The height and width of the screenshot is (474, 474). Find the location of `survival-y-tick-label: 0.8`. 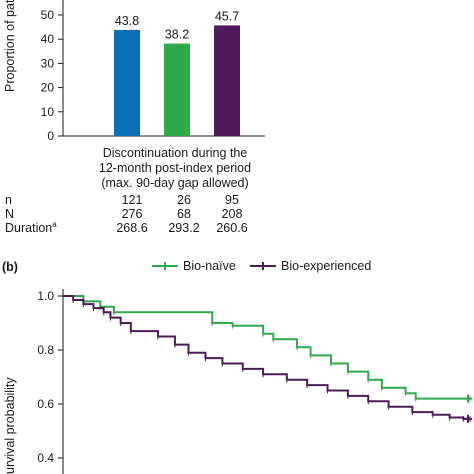

survival-y-tick-label: 0.8 is located at coordinates (45, 350).